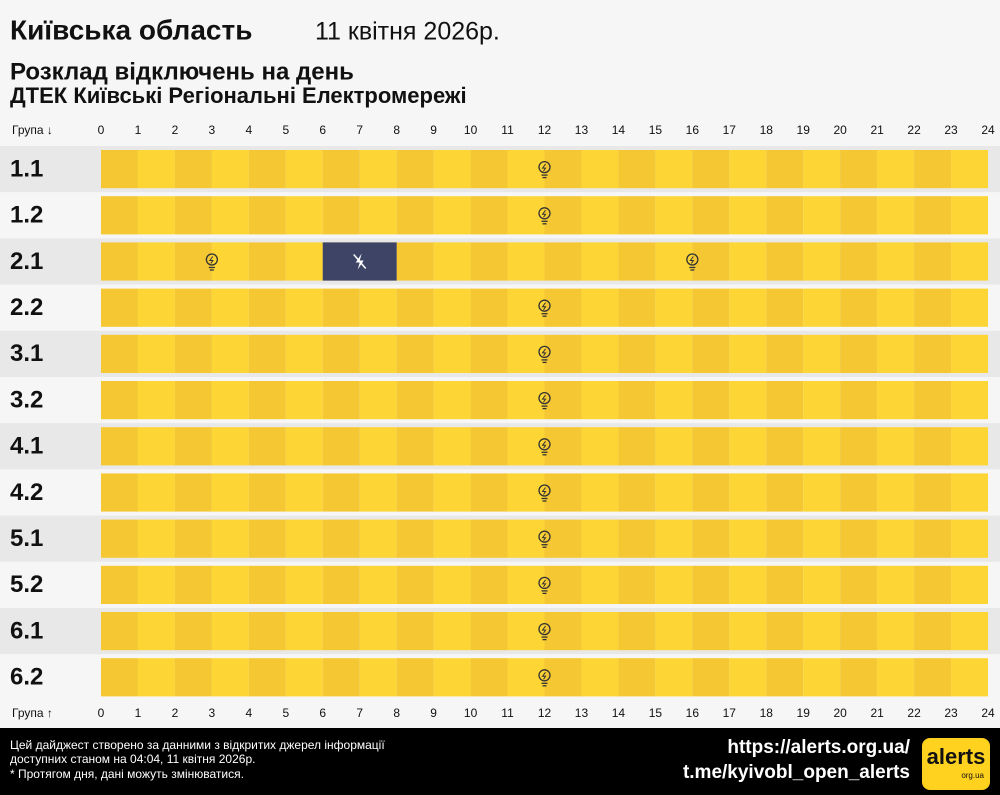 The height and width of the screenshot is (795, 1000). Describe the element at coordinates (238, 95) in the screenshot. I see `company: ДТЕК Київські Регіональні Електромережі` at that location.